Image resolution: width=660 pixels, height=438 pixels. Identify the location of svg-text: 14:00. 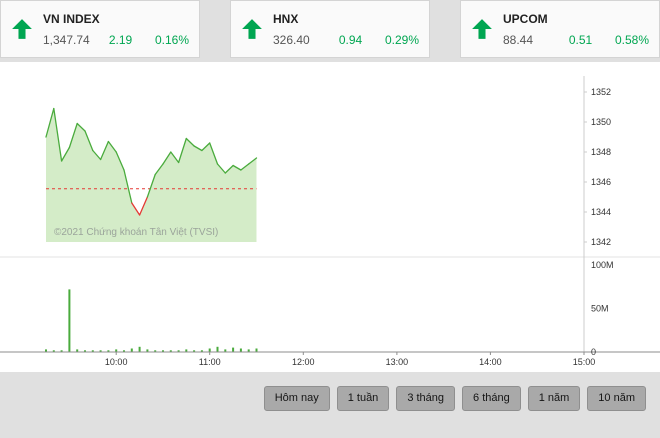
(490, 362).